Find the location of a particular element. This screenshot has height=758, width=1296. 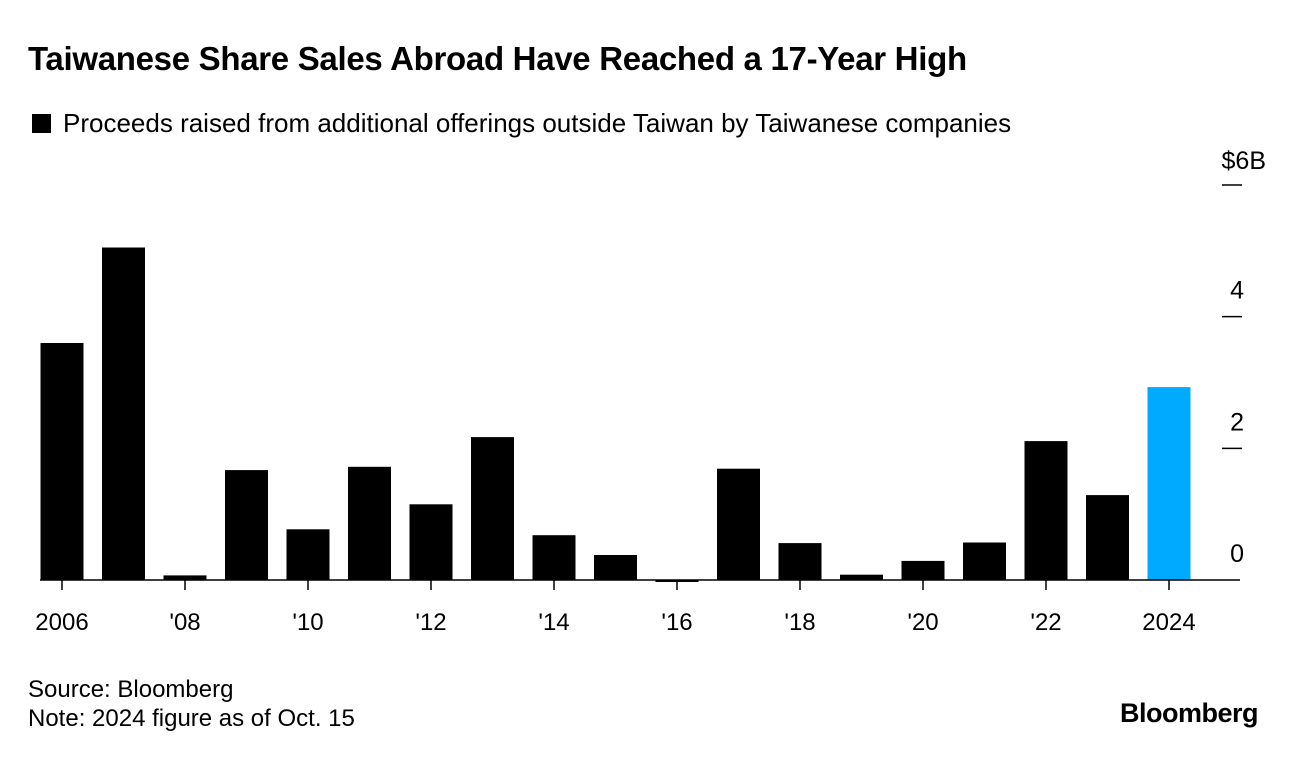

bar-2017 is located at coordinates (738, 524).